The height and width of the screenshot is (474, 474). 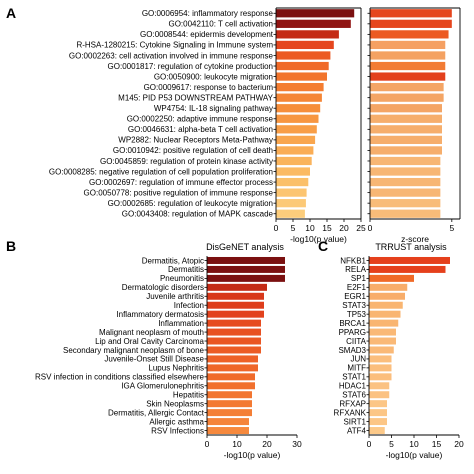 I want to click on category-label: Lip and Oral Cavity Carcinoma, so click(x=149, y=341).